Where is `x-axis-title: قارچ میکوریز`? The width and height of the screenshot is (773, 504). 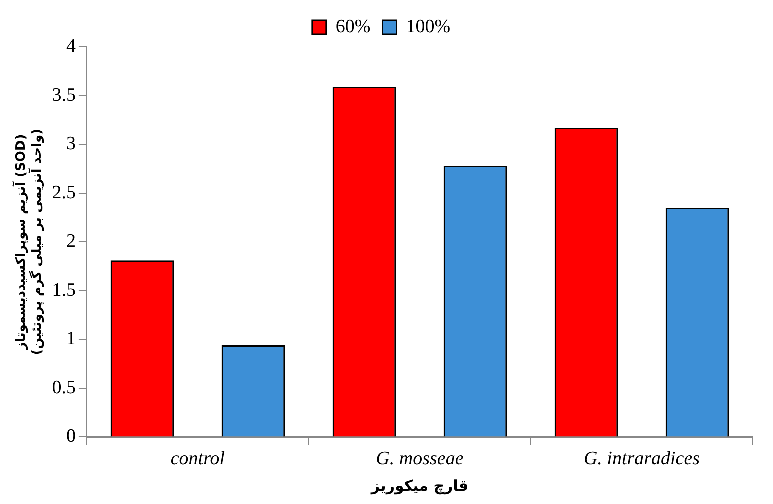 x-axis-title: قارچ میکوریز is located at coordinates (419, 485).